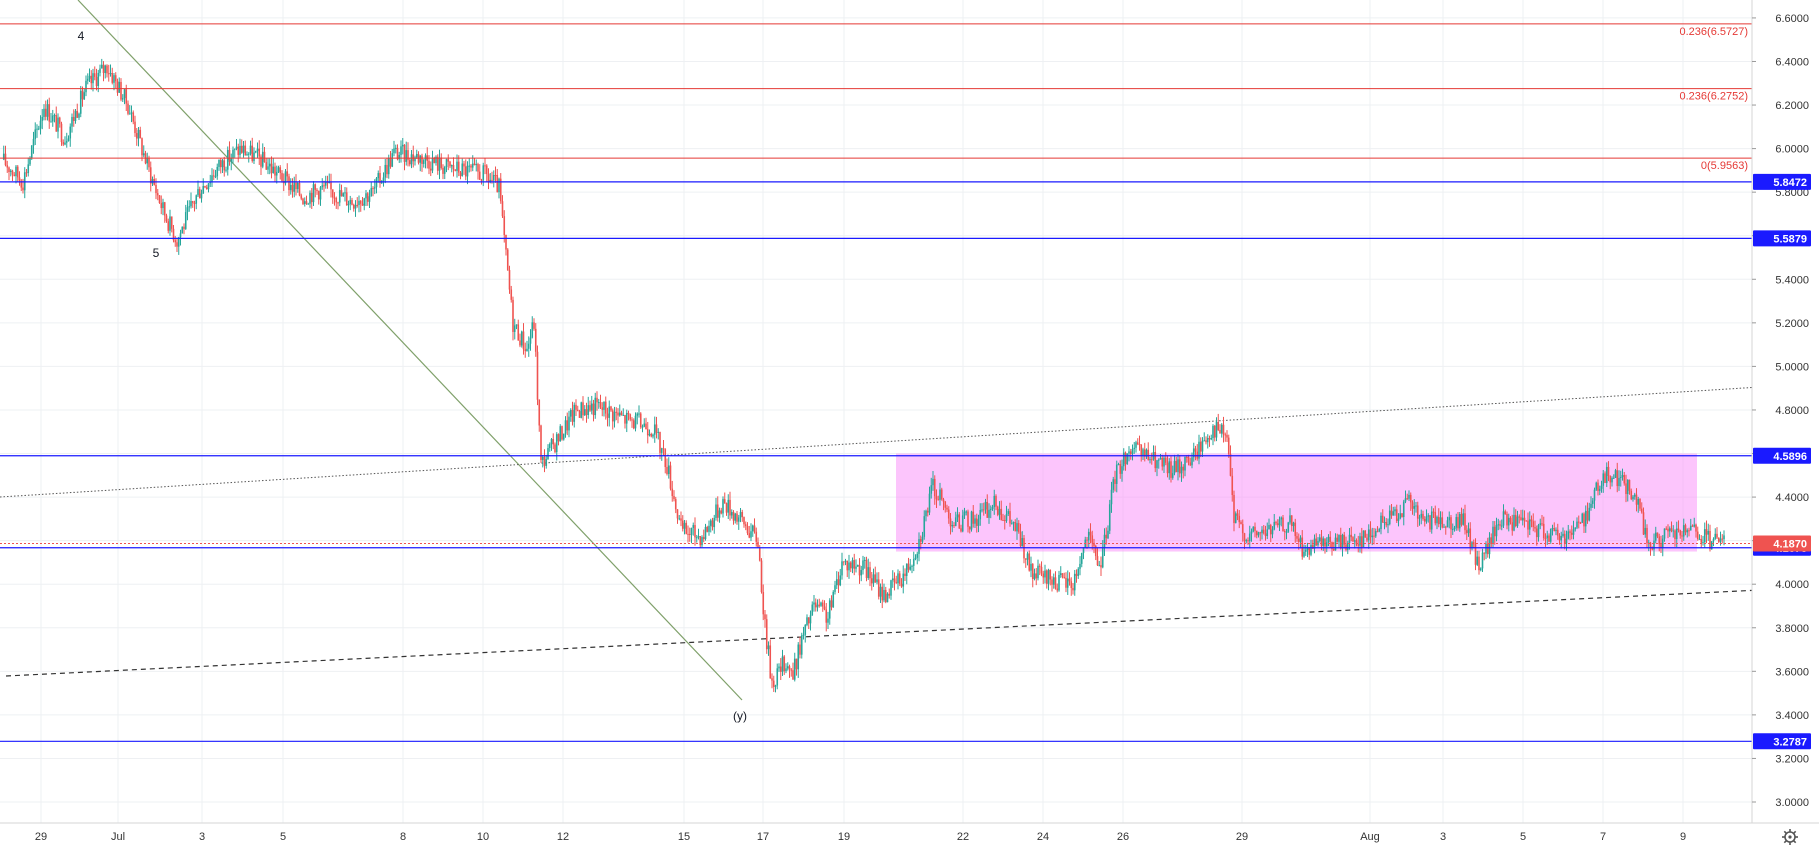  Describe the element at coordinates (1790, 837) in the screenshot. I see `settings-icon` at that location.